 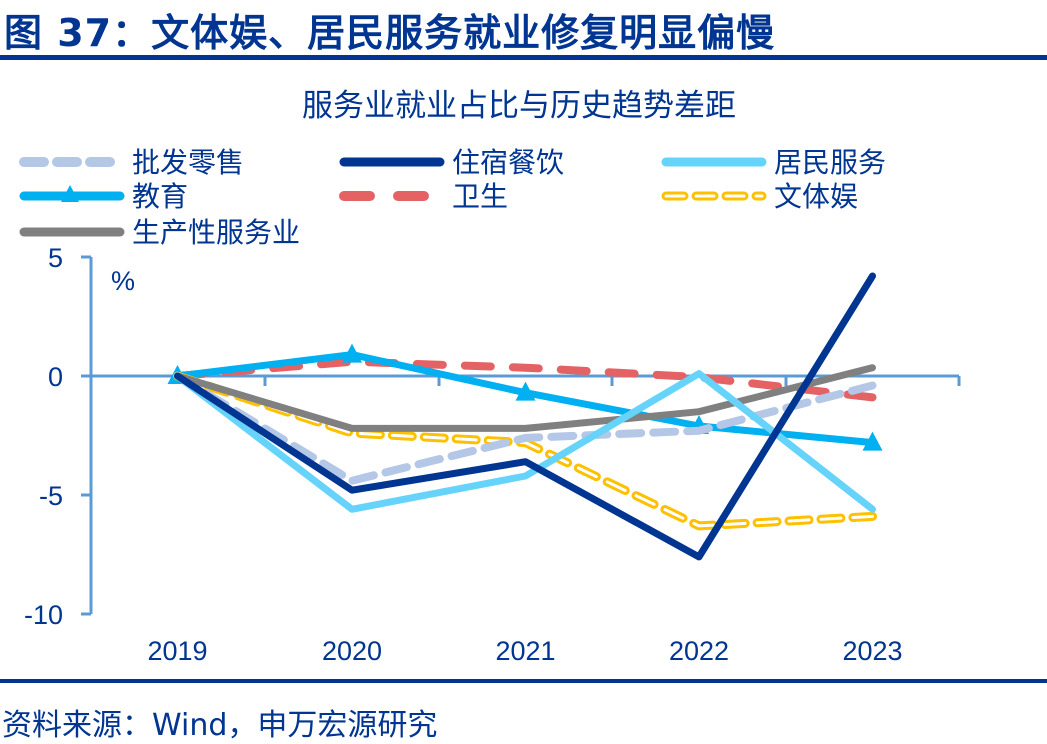 What do you see at coordinates (220, 725) in the screenshot?
I see `source-note: 资料来源：Wind，申万宏源研究` at bounding box center [220, 725].